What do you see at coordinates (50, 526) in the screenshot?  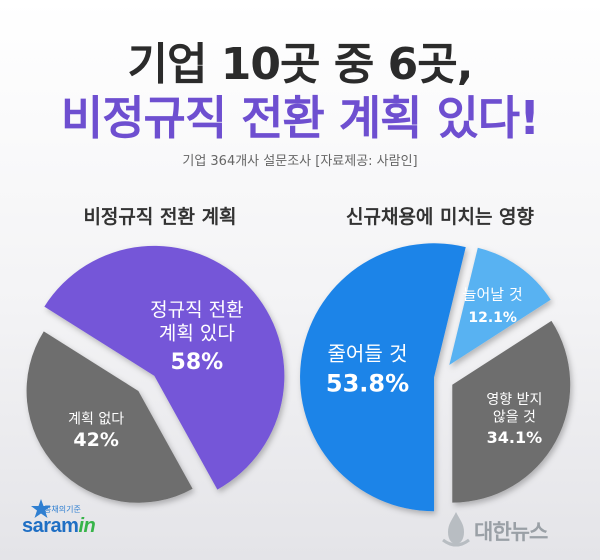 I see `saramin-wordmark: saram` at bounding box center [50, 526].